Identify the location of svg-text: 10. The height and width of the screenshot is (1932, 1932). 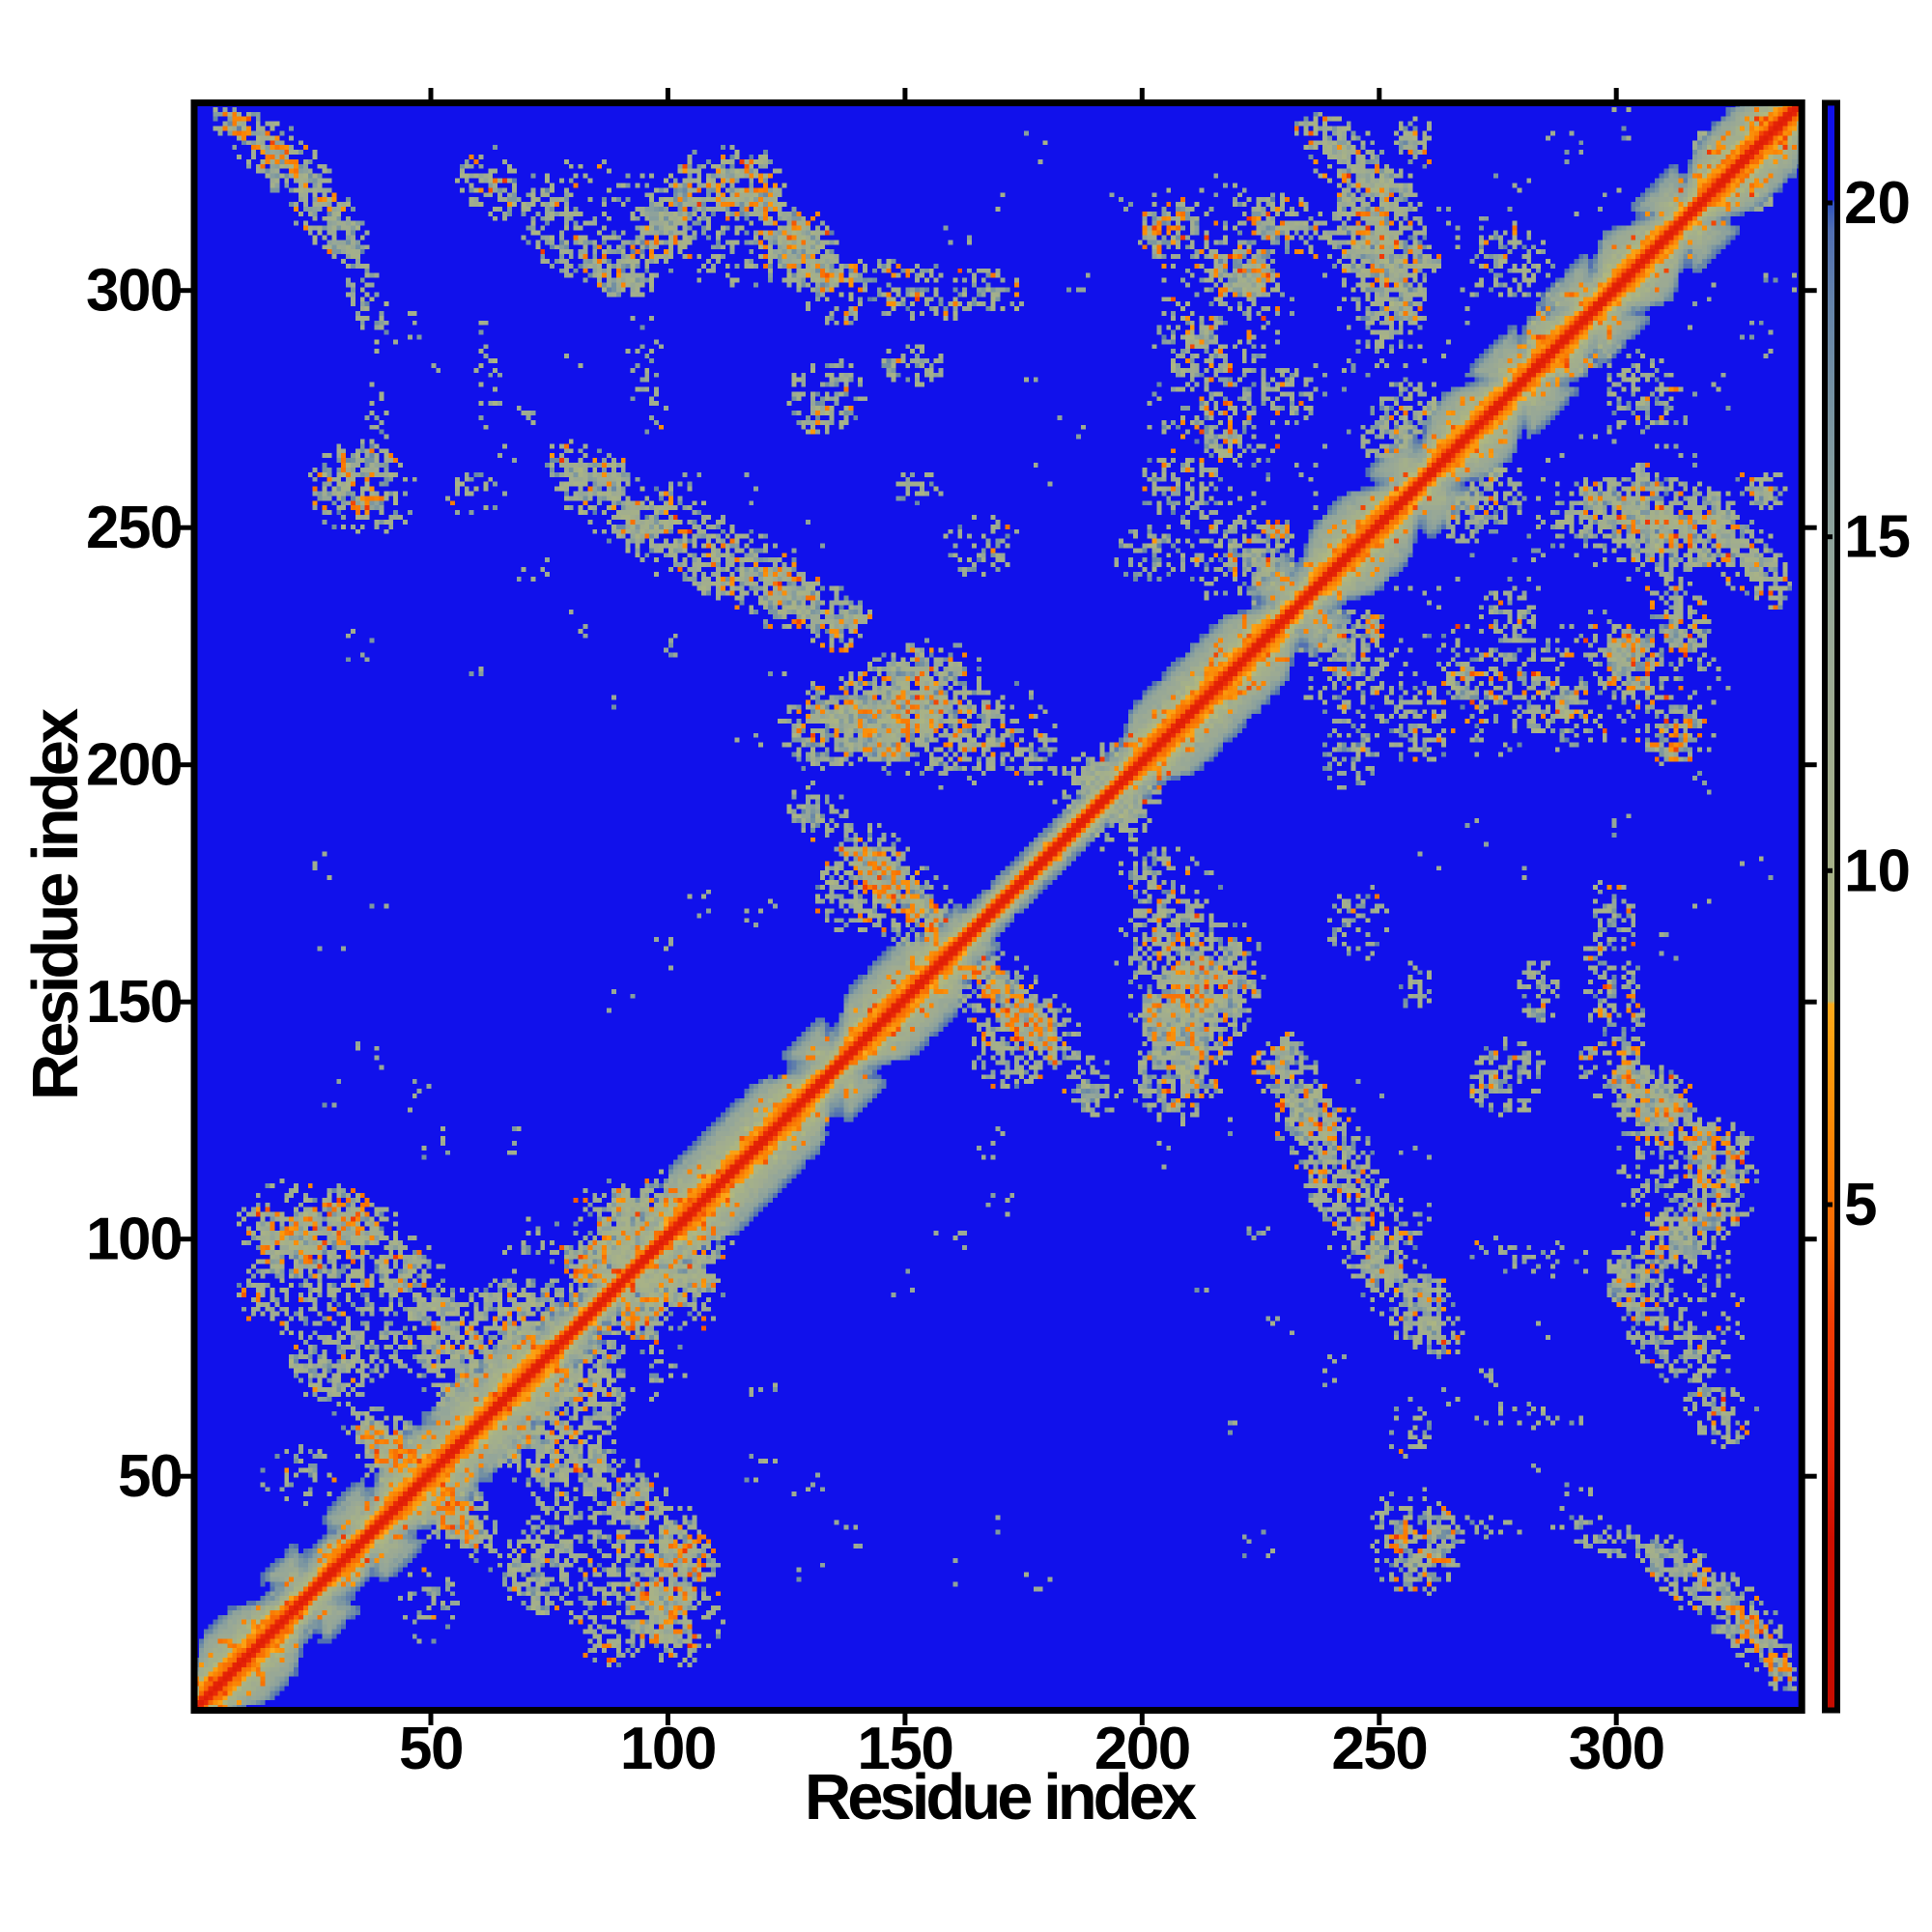
(1877, 871).